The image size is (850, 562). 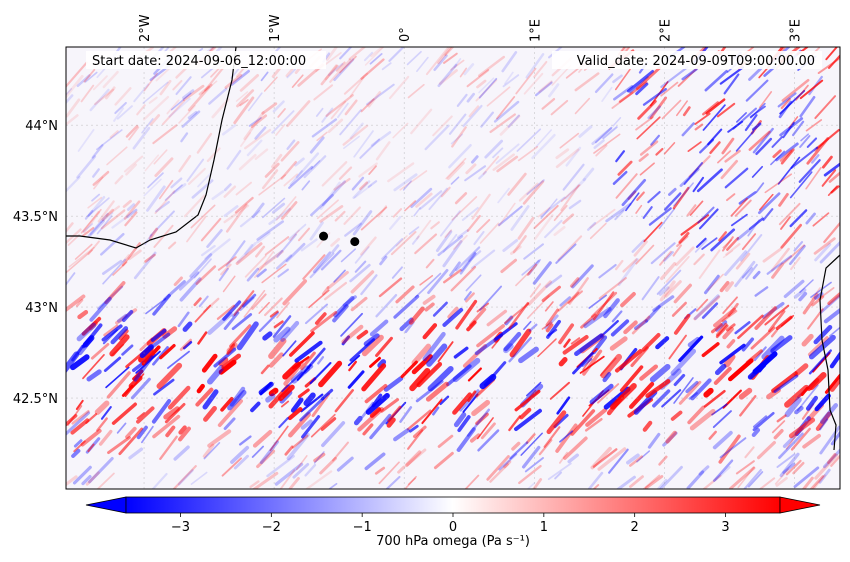 I want to click on lon-tick-label: 3°E, so click(x=796, y=30).